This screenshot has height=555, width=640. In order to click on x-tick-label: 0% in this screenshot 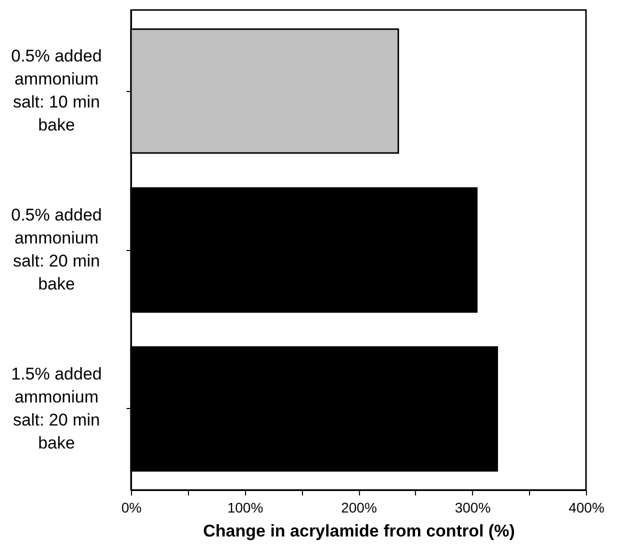, I will do `click(131, 508)`.